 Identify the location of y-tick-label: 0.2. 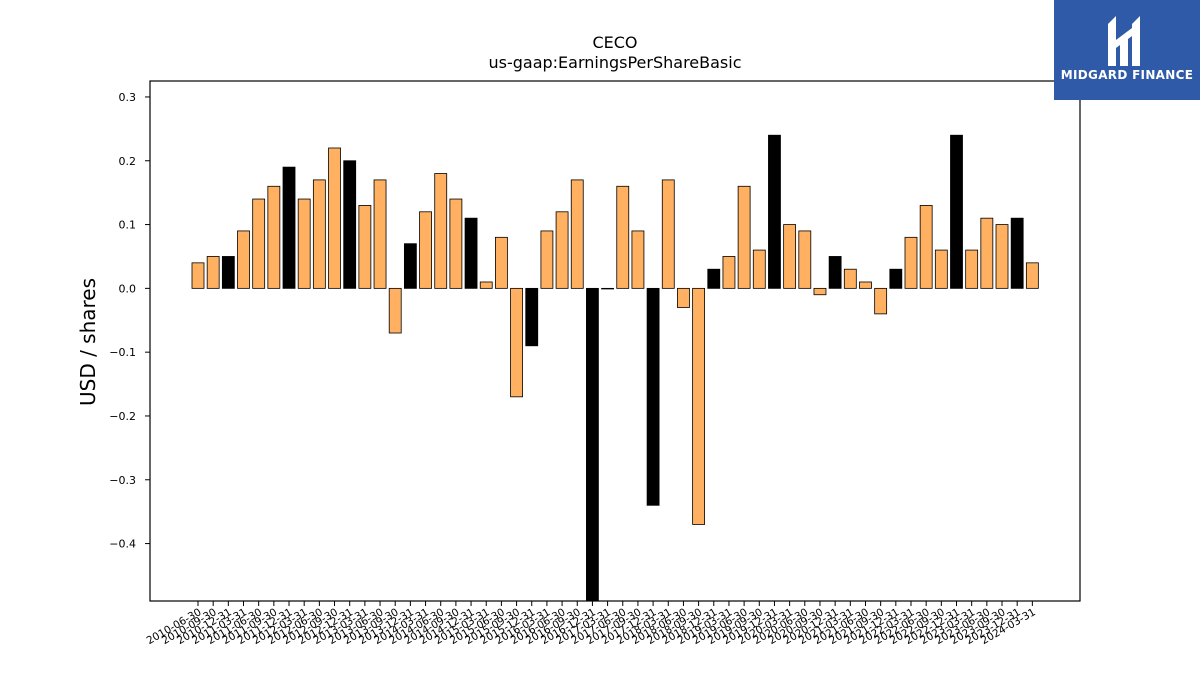
(128, 161).